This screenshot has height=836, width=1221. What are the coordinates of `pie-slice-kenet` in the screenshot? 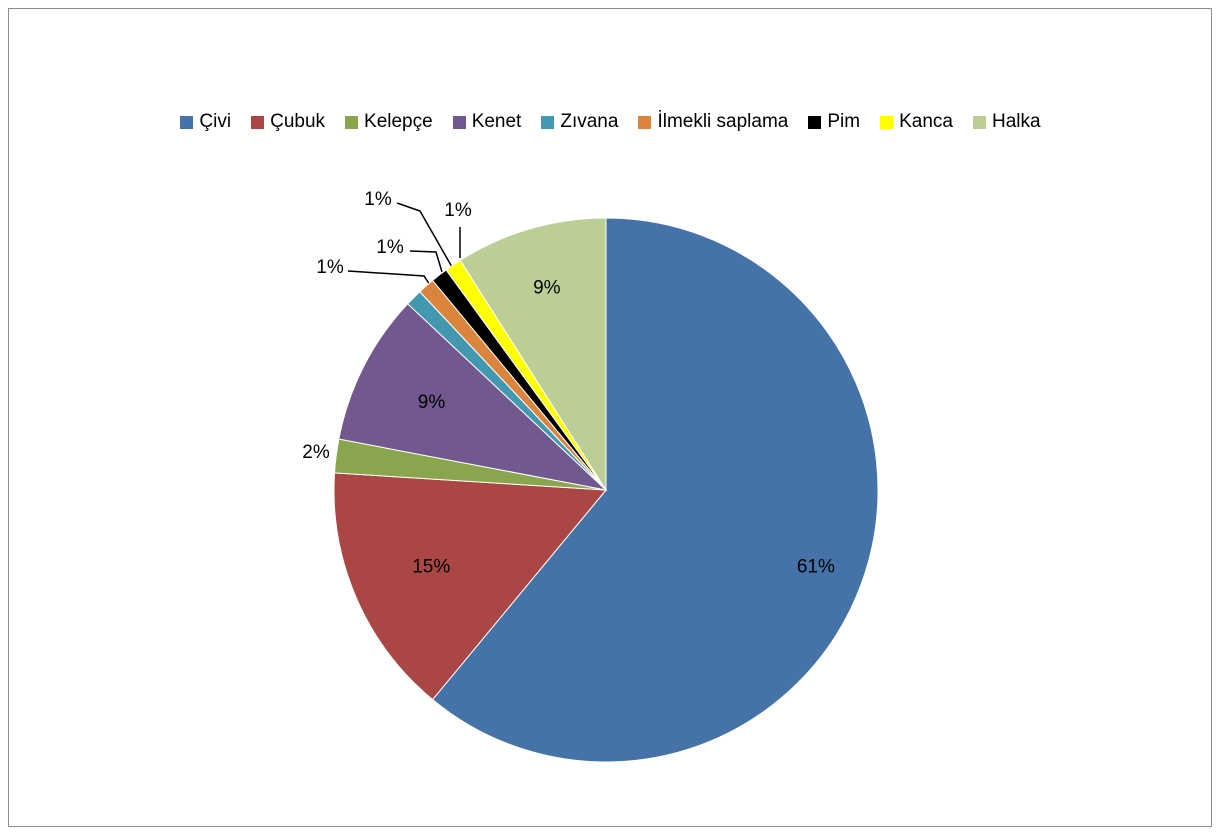 It's located at (473, 397).